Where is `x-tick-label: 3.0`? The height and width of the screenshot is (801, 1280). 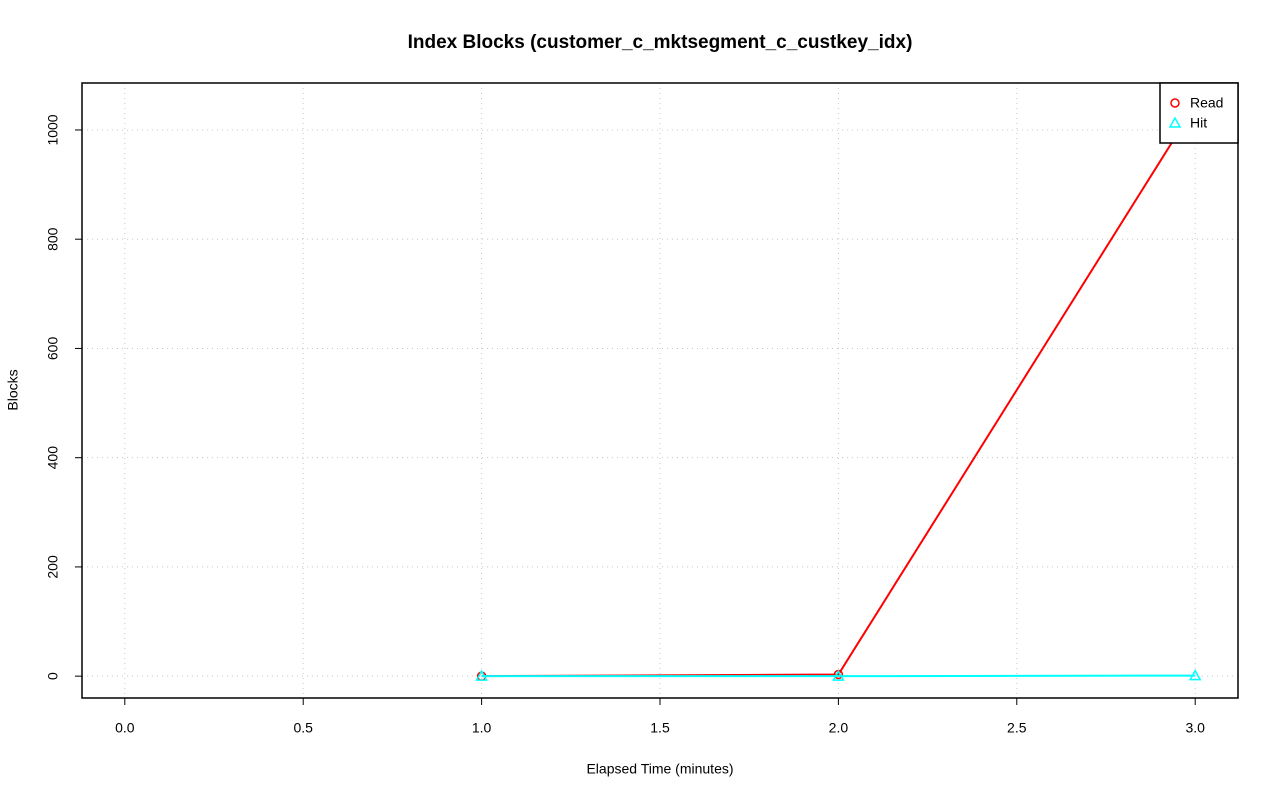
x-tick-label: 3.0 is located at coordinates (1195, 728).